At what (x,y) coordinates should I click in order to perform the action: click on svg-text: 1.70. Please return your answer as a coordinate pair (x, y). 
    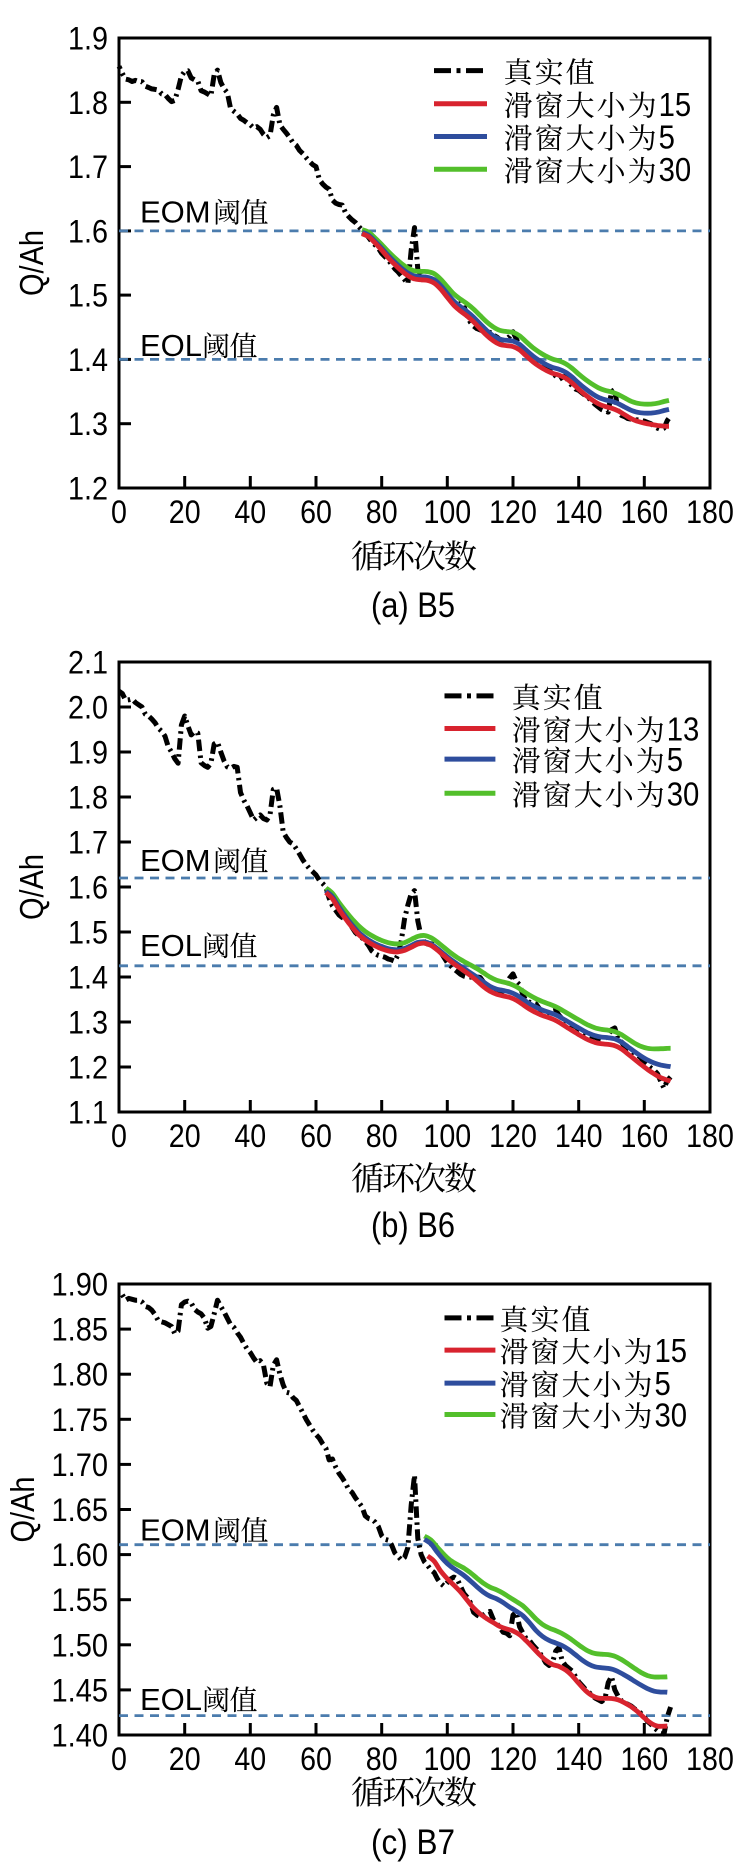
    Looking at the image, I should click on (80, 1465).